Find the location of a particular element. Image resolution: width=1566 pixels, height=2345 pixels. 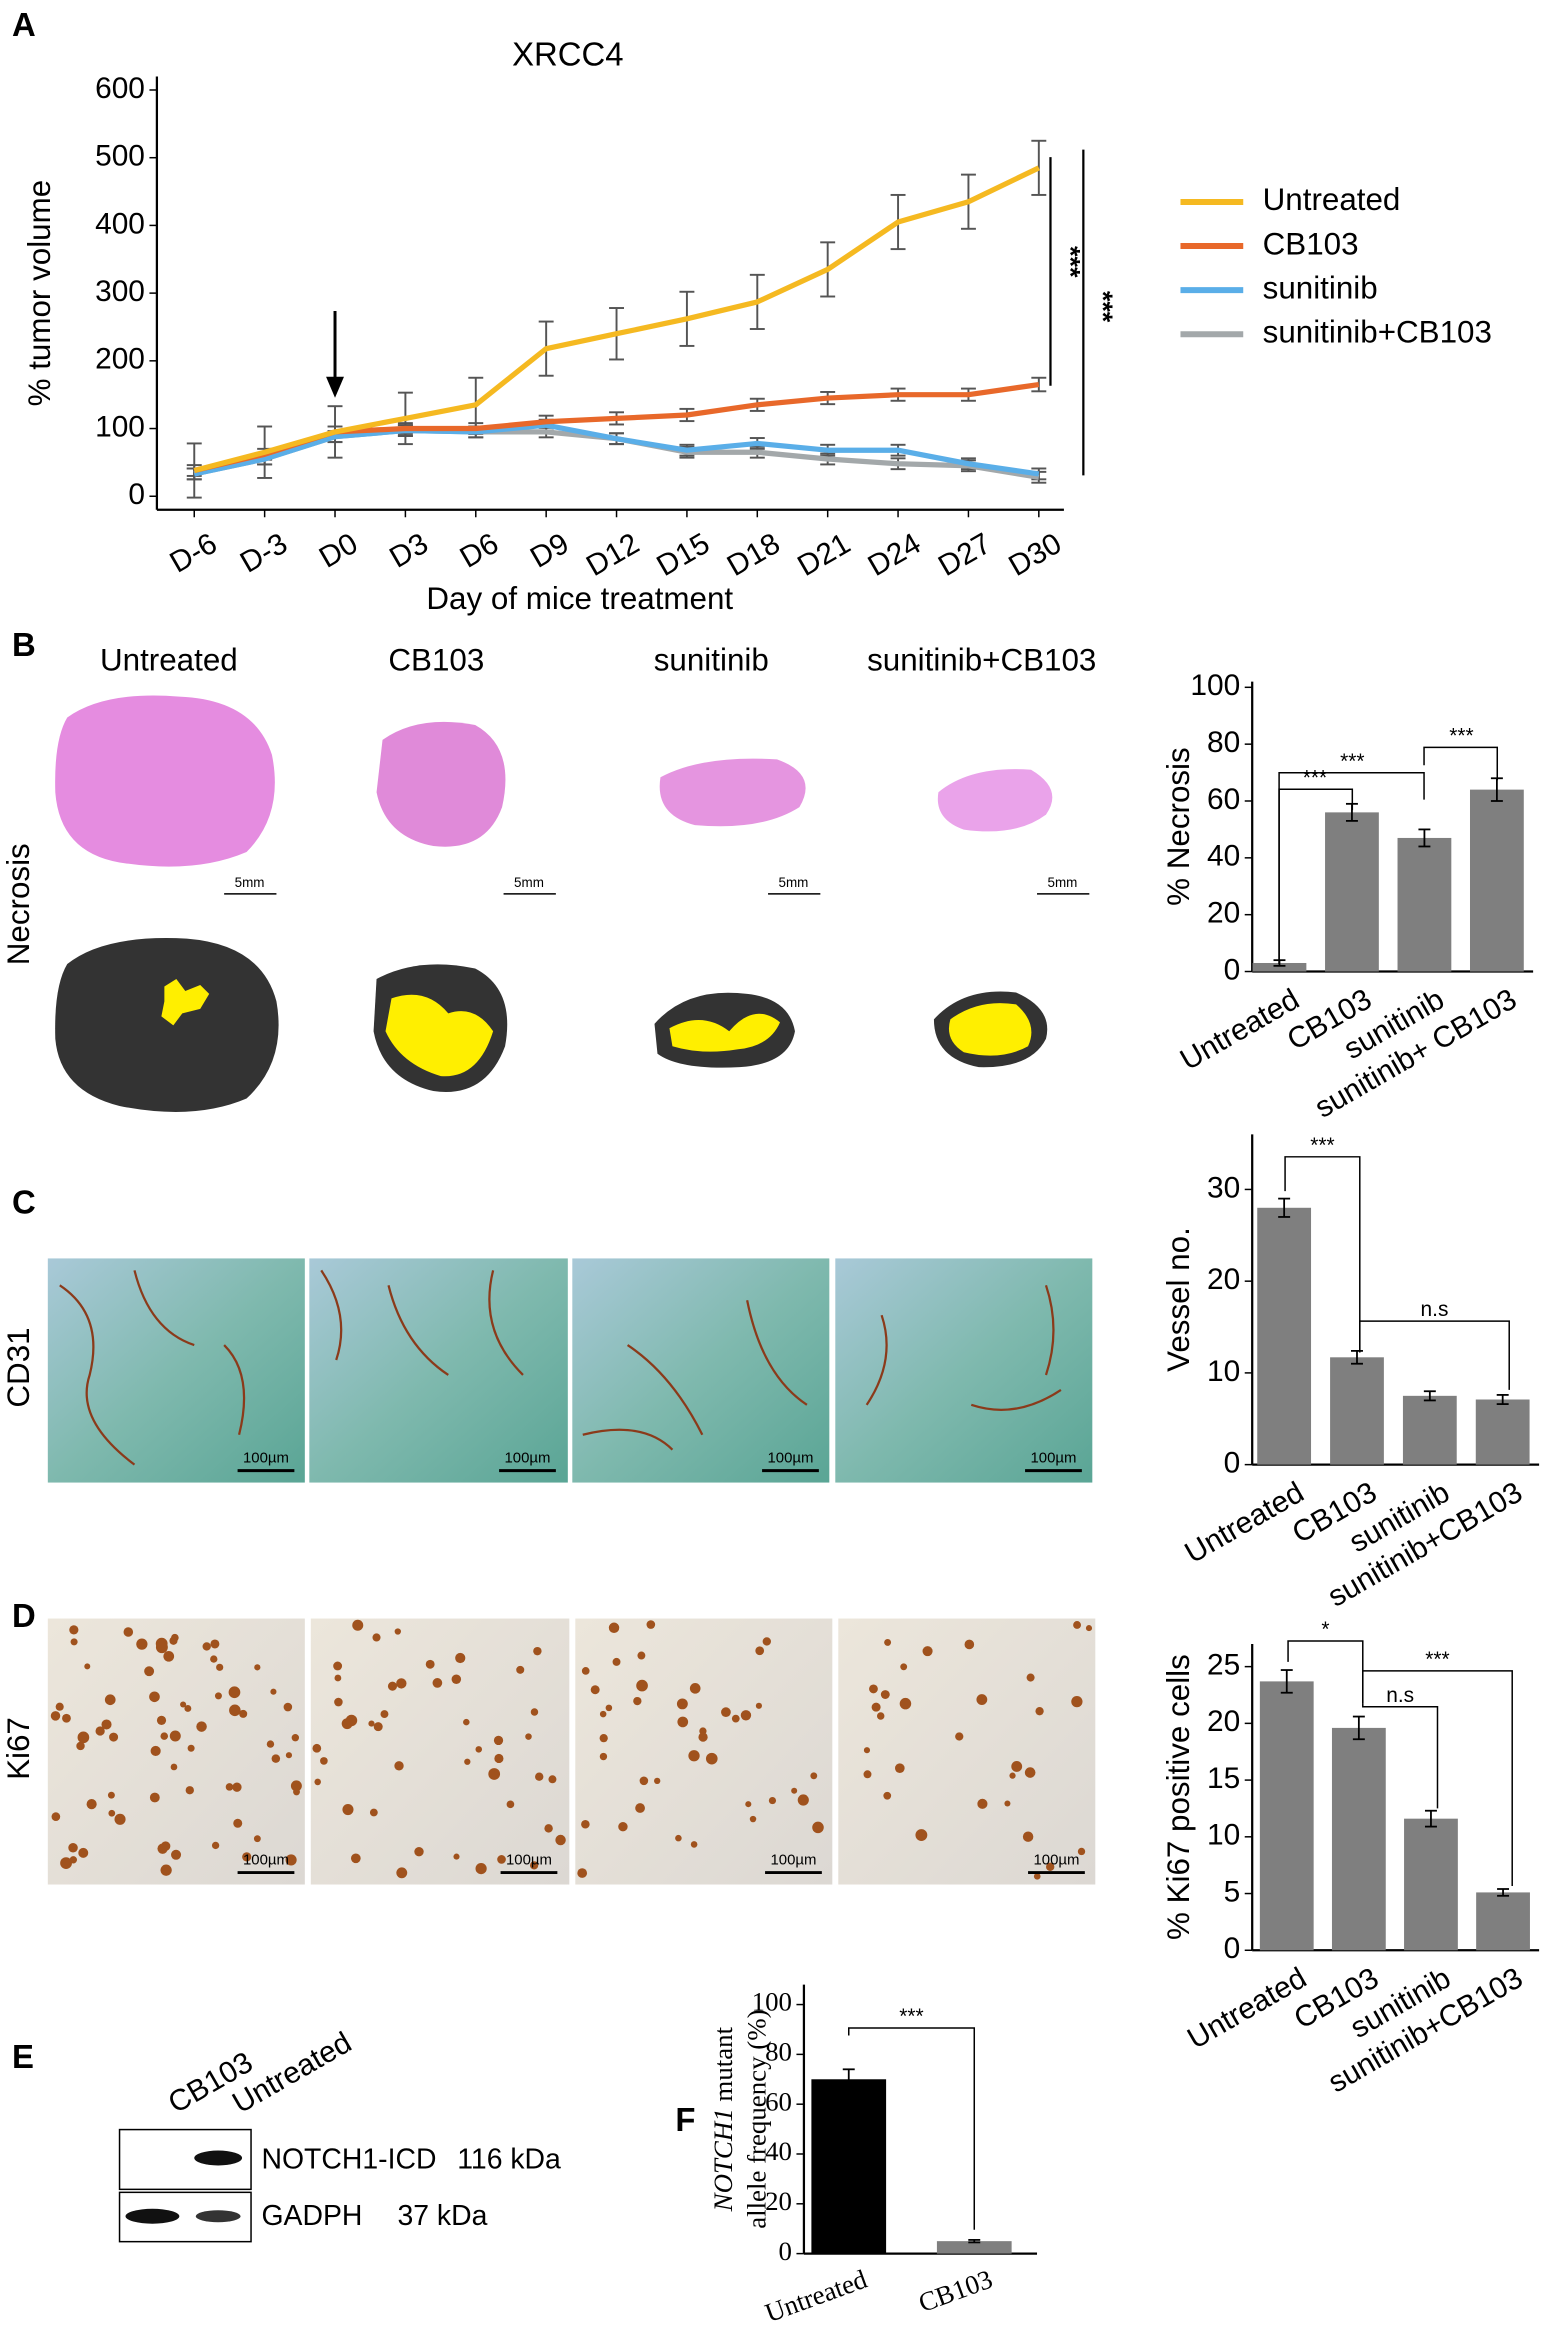

necrosis-images is located at coordinates (572, 903).